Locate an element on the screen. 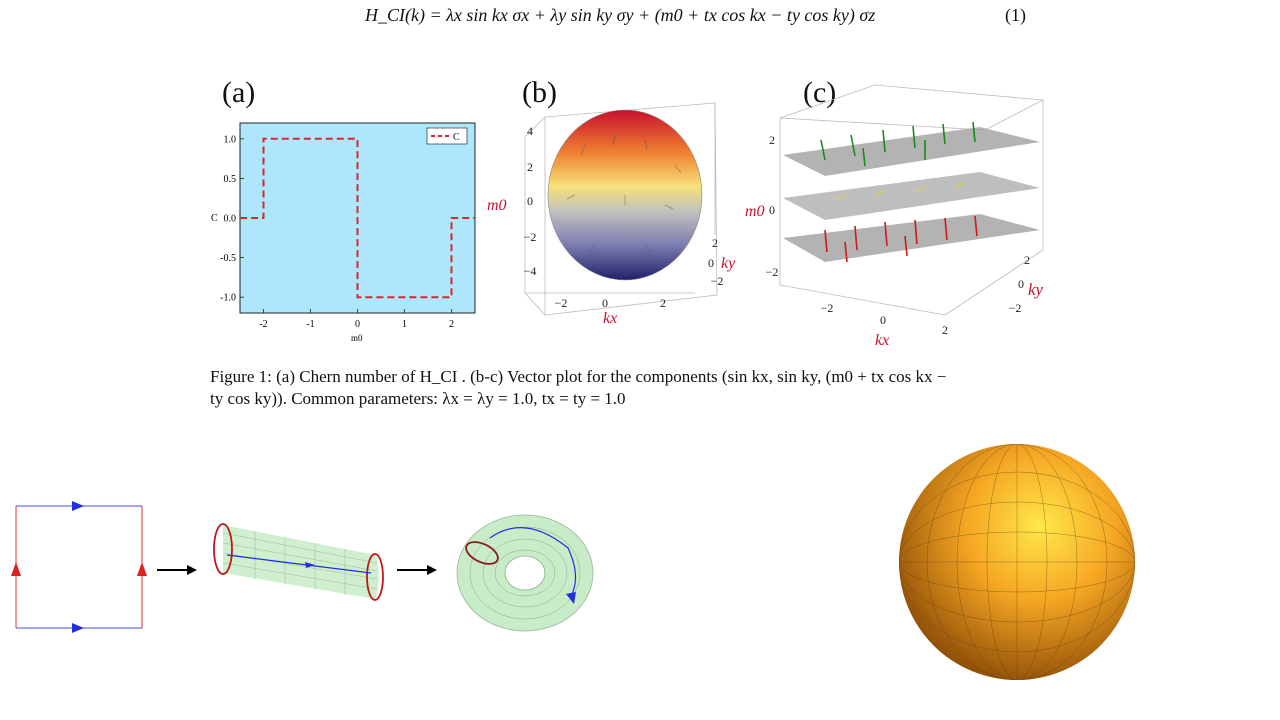 The image size is (1280, 720). sphere-diagram is located at coordinates (1017, 562).